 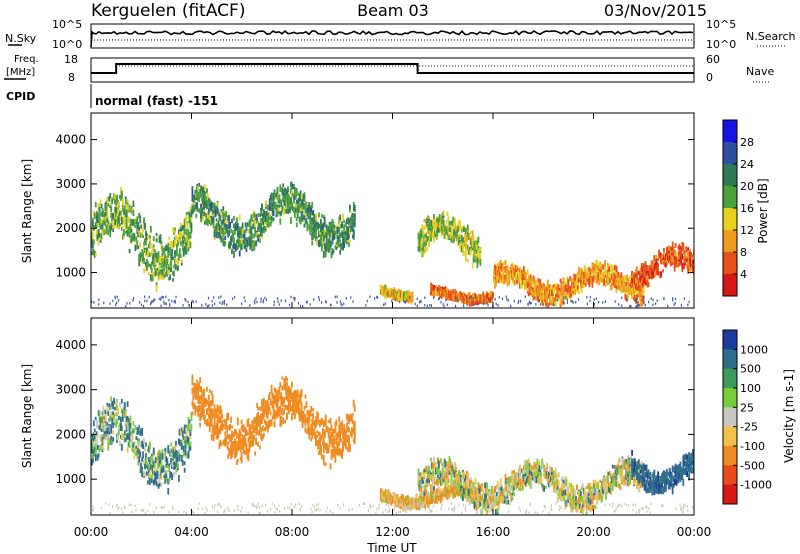 I want to click on date-title: 03/Nov/2015, so click(x=655, y=10).